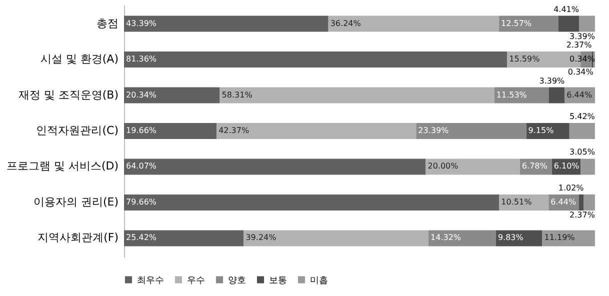 The height and width of the screenshot is (296, 609). Describe the element at coordinates (541, 130) in the screenshot. I see `data-label: 9.15%` at that location.